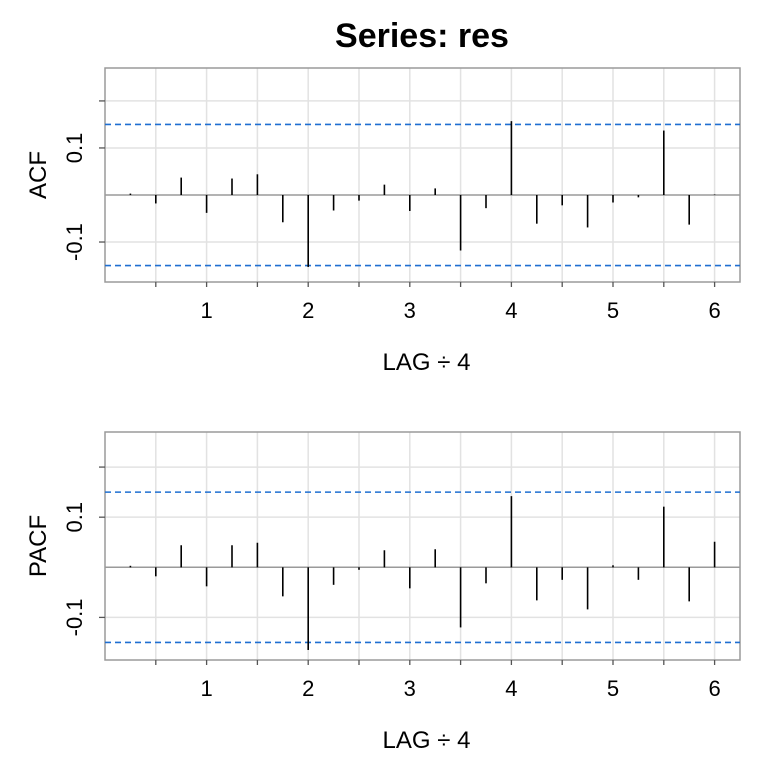 This screenshot has width=768, height=768. What do you see at coordinates (308, 688) in the screenshot?
I see `pacf-x-tick-label: 2` at bounding box center [308, 688].